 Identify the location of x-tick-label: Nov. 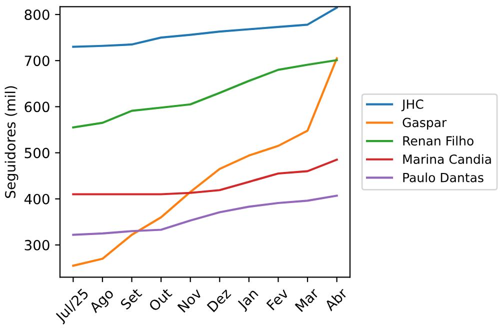
(189, 300).